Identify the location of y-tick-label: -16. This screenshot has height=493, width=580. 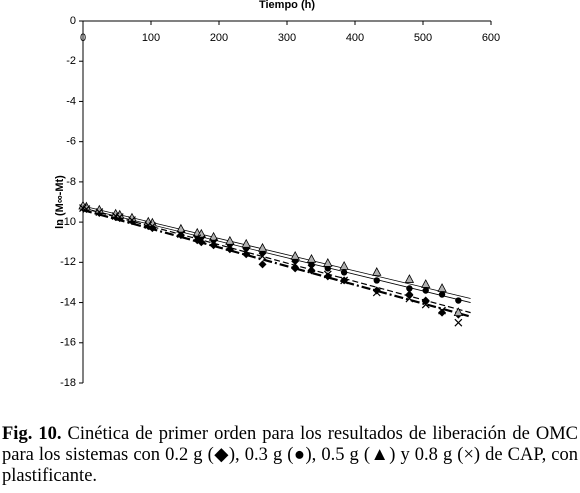
(68, 343).